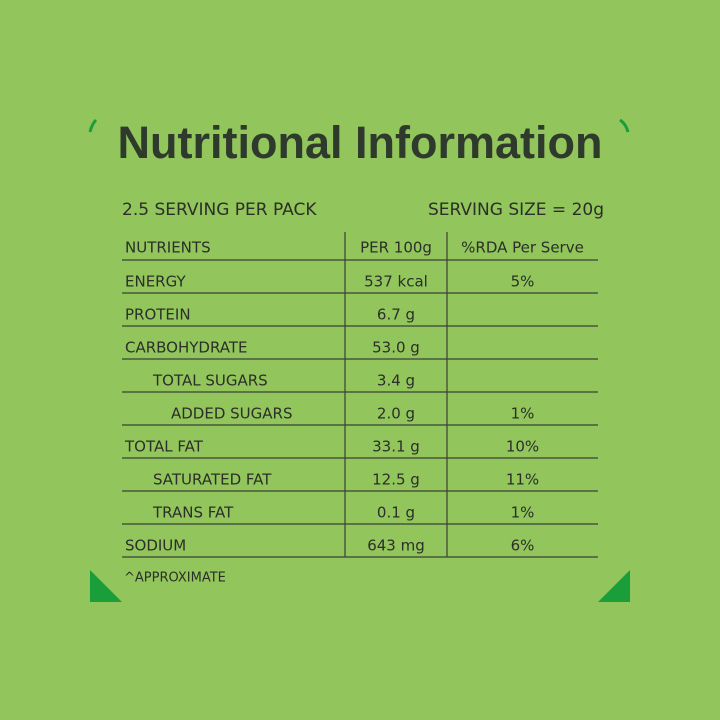 The image size is (720, 720). I want to click on cell: TOTAL SUGARS, so click(210, 381).